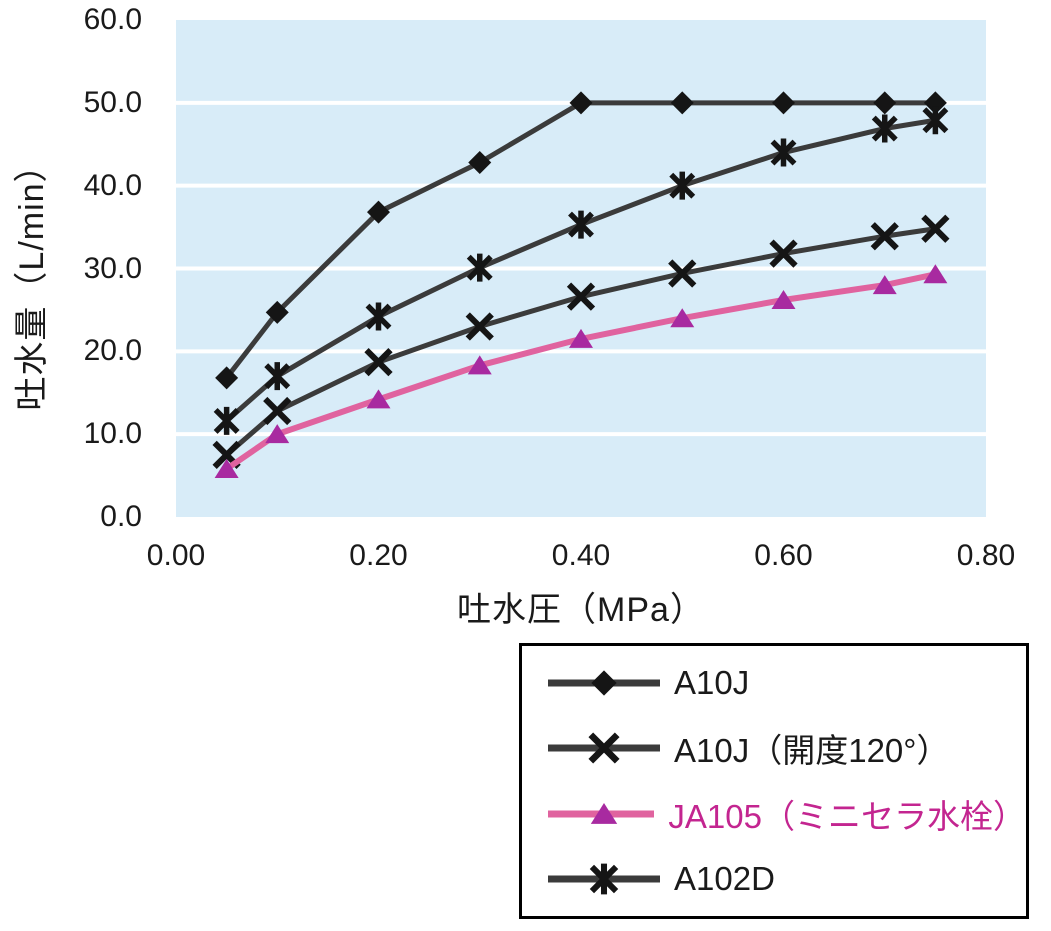  What do you see at coordinates (812, 751) in the screenshot?
I see `legend-label-a10j-kaido-120: A10J（開度120°）` at bounding box center [812, 751].